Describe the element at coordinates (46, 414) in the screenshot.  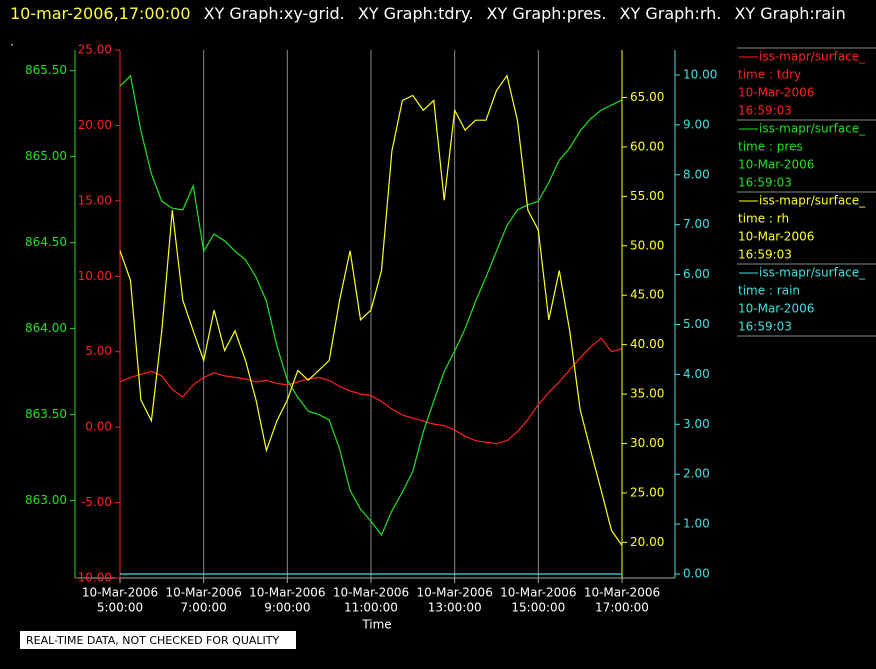
I see `y-tick-label: 863.50` at that location.